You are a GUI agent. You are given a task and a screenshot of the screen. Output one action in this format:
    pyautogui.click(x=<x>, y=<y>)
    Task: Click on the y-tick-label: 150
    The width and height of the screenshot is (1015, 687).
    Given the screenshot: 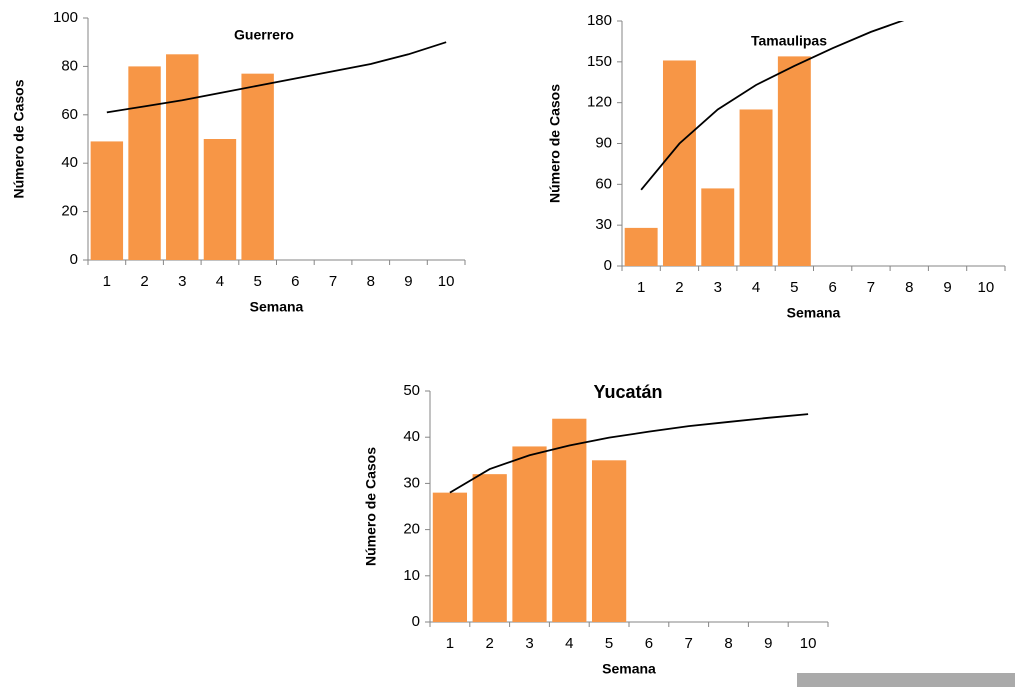 What is the action you would take?
    pyautogui.click(x=599, y=61)
    